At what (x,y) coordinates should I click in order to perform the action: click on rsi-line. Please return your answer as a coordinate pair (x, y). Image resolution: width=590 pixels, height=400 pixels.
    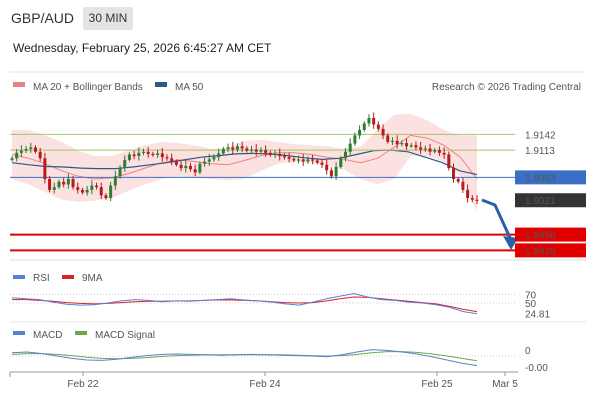
    Looking at the image, I should click on (244, 304).